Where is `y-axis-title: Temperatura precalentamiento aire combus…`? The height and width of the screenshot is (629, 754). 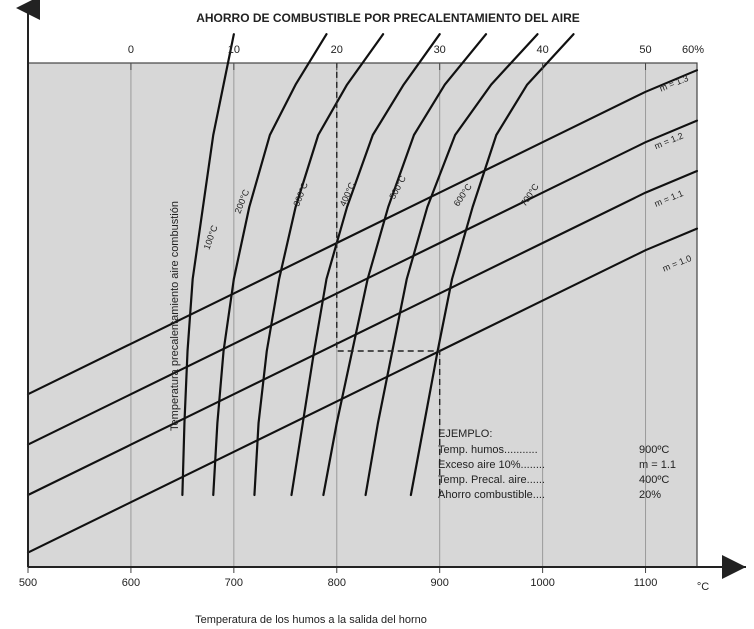 y-axis-title: Temperatura precalentamiento aire combus… is located at coordinates (175, 316).